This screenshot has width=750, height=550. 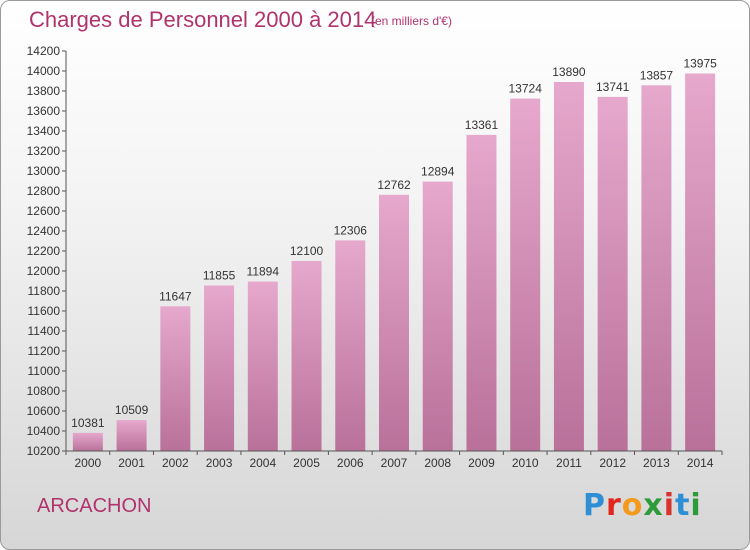 I want to click on brand-letter: x, so click(x=653, y=505).